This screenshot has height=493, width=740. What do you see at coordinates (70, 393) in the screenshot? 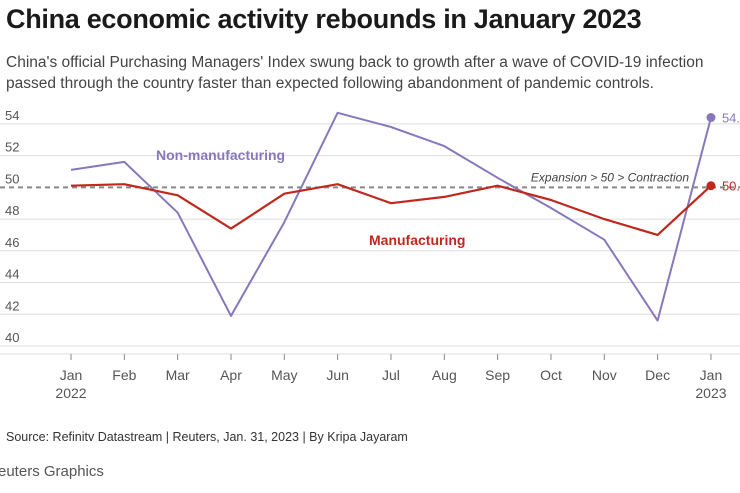
I see `x-tick-label: 2022` at bounding box center [70, 393].